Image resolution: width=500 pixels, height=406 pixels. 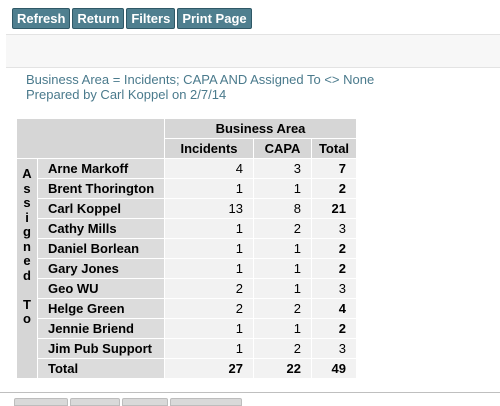 I want to click on criteria-prepared-text: Prepared by Carl Koppel on 2/7/14, so click(x=126, y=94).